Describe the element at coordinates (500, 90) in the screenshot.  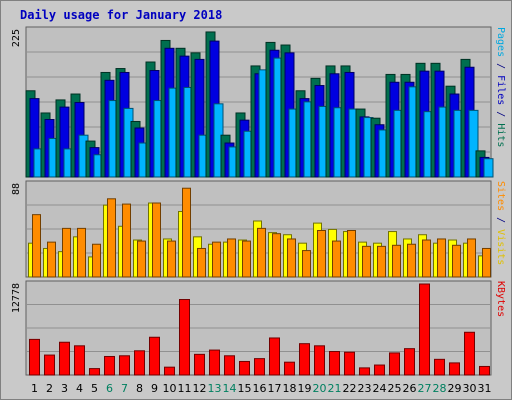
I see `legend-item: Files` at that location.